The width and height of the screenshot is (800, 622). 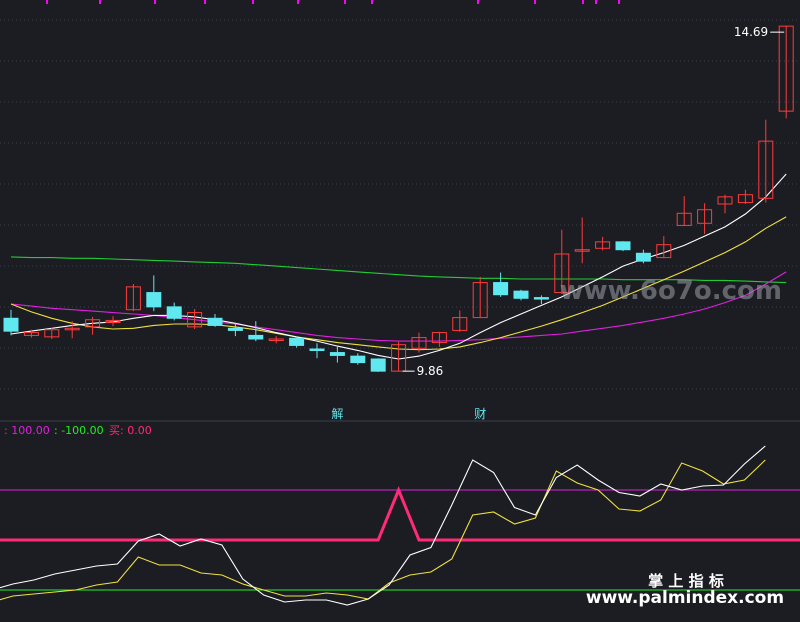 What do you see at coordinates (398, 306) in the screenshot?
I see `ma-magenta-line` at bounding box center [398, 306].